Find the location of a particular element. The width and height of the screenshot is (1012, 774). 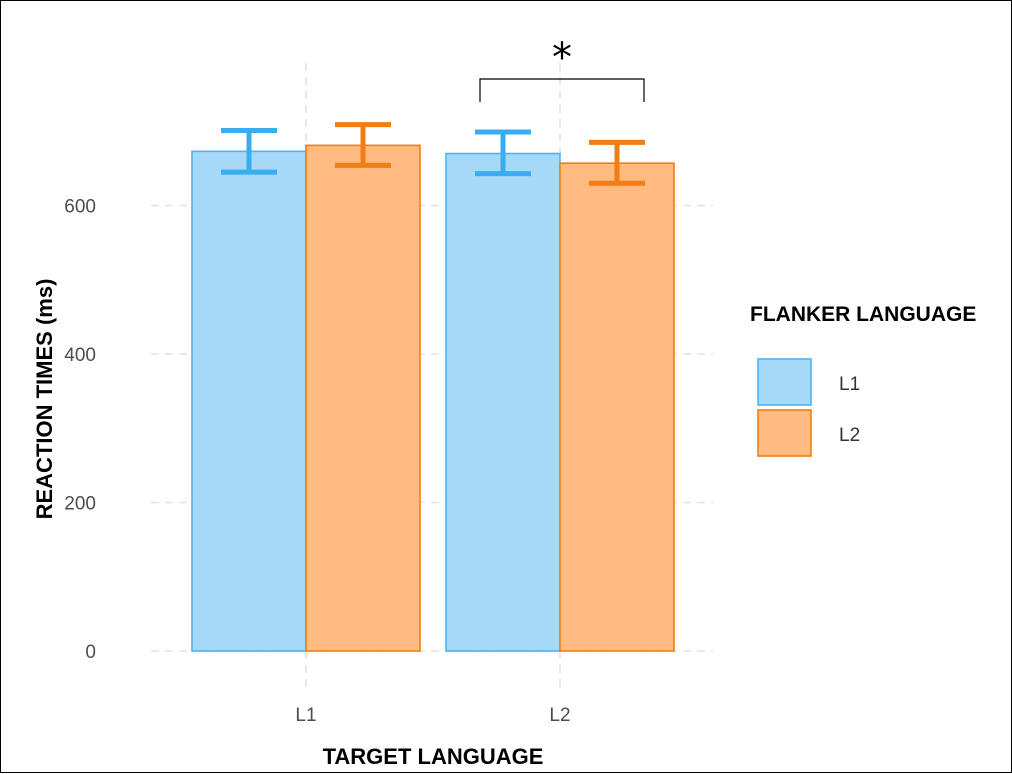

x-axis-ticks: L1 L2 is located at coordinates (432, 715).